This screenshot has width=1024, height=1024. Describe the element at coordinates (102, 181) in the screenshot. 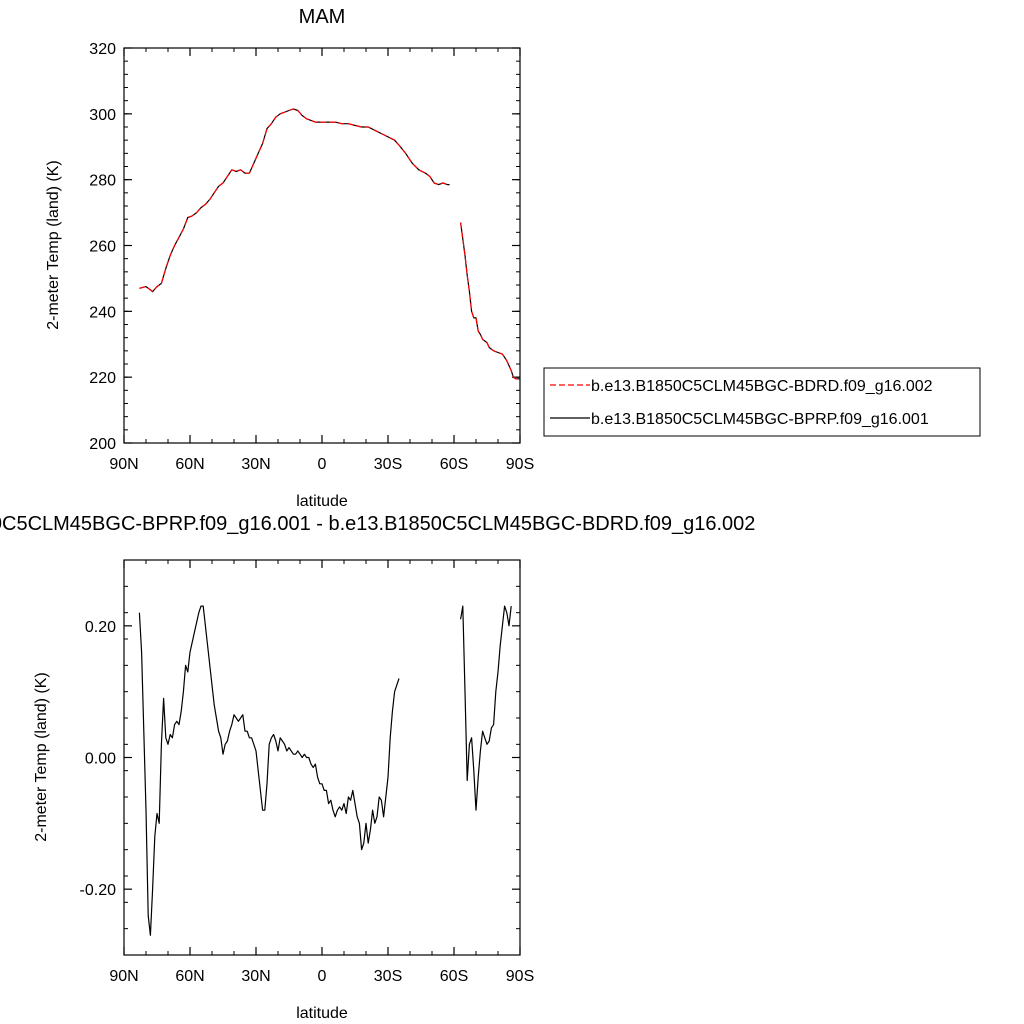

I see `y-tick-label: 280` at that location.